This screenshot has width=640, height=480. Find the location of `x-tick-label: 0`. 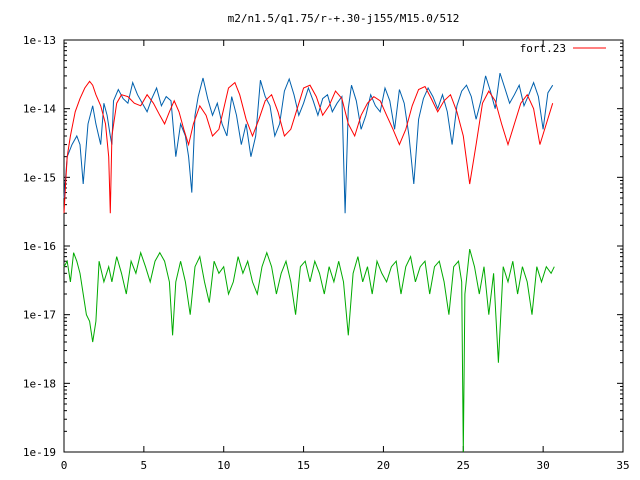

x-tick-label: 0 is located at coordinates (64, 465).